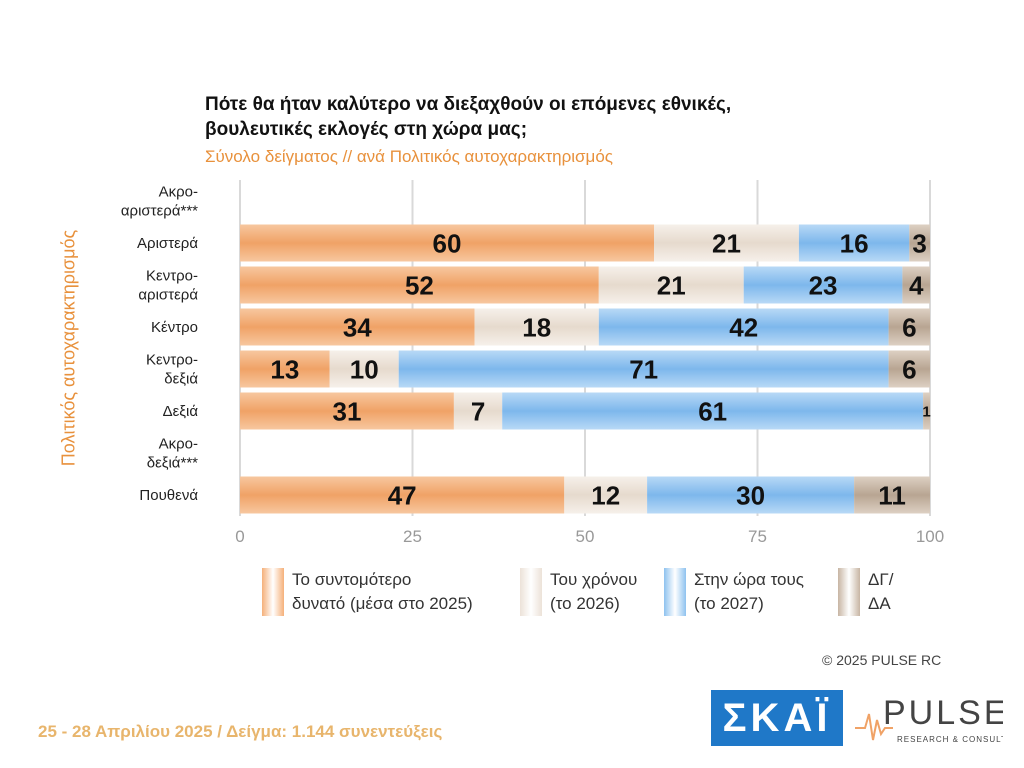 This screenshot has width=1024, height=768. Describe the element at coordinates (412, 536) in the screenshot. I see `x-tick-label: 25` at that location.